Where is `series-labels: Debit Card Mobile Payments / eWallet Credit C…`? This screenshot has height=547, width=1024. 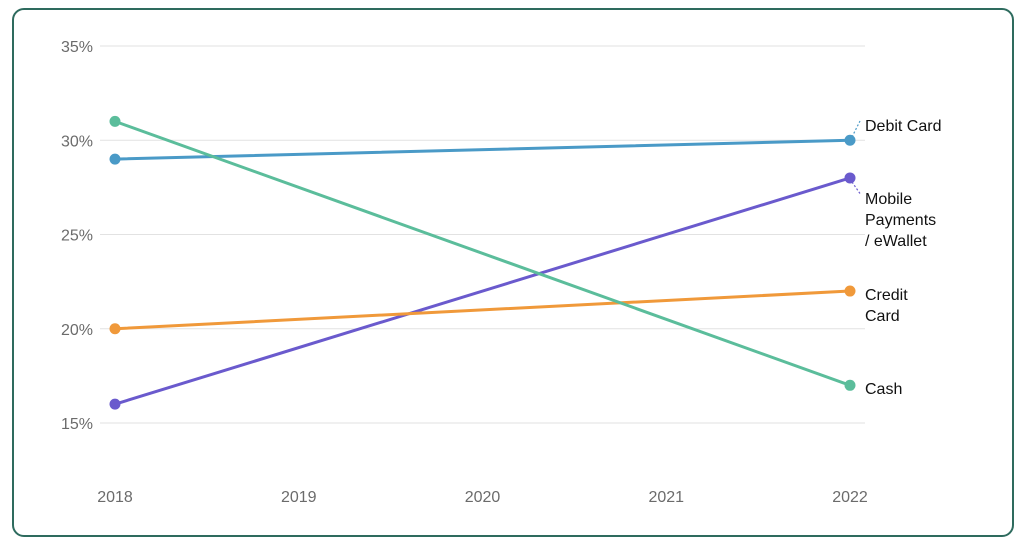 series-labels: Debit Card Mobile Payments / eWallet Credit C… is located at coordinates (896, 258).